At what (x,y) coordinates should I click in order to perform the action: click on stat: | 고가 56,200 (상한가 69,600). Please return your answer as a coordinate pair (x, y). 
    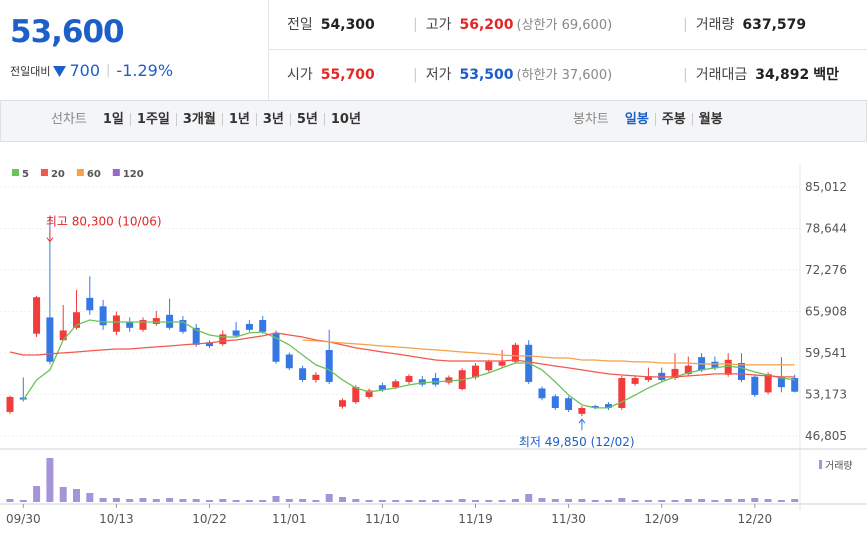
    Looking at the image, I should click on (513, 25).